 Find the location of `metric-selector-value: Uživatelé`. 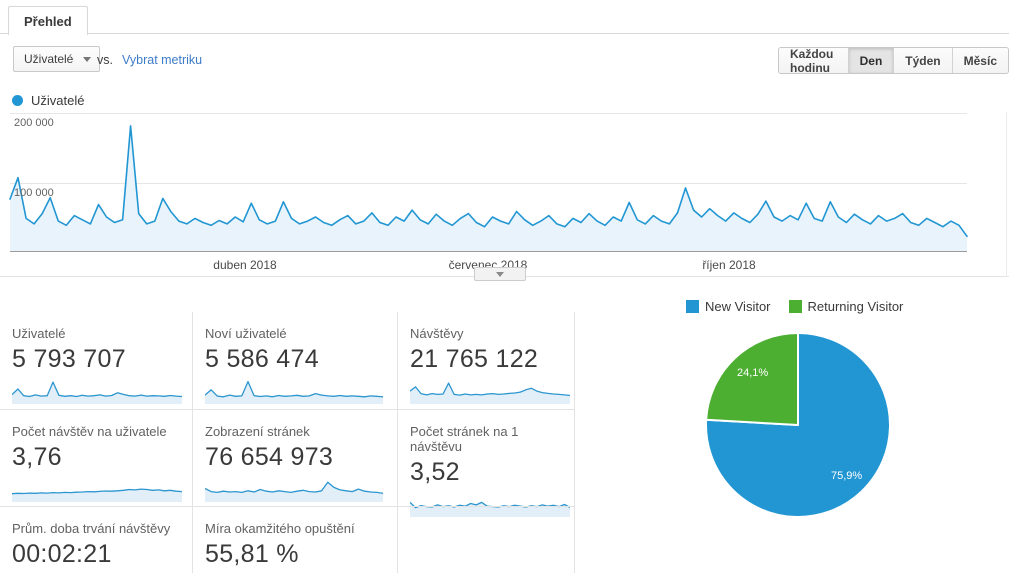

metric-selector-value: Uživatelé is located at coordinates (49, 59).